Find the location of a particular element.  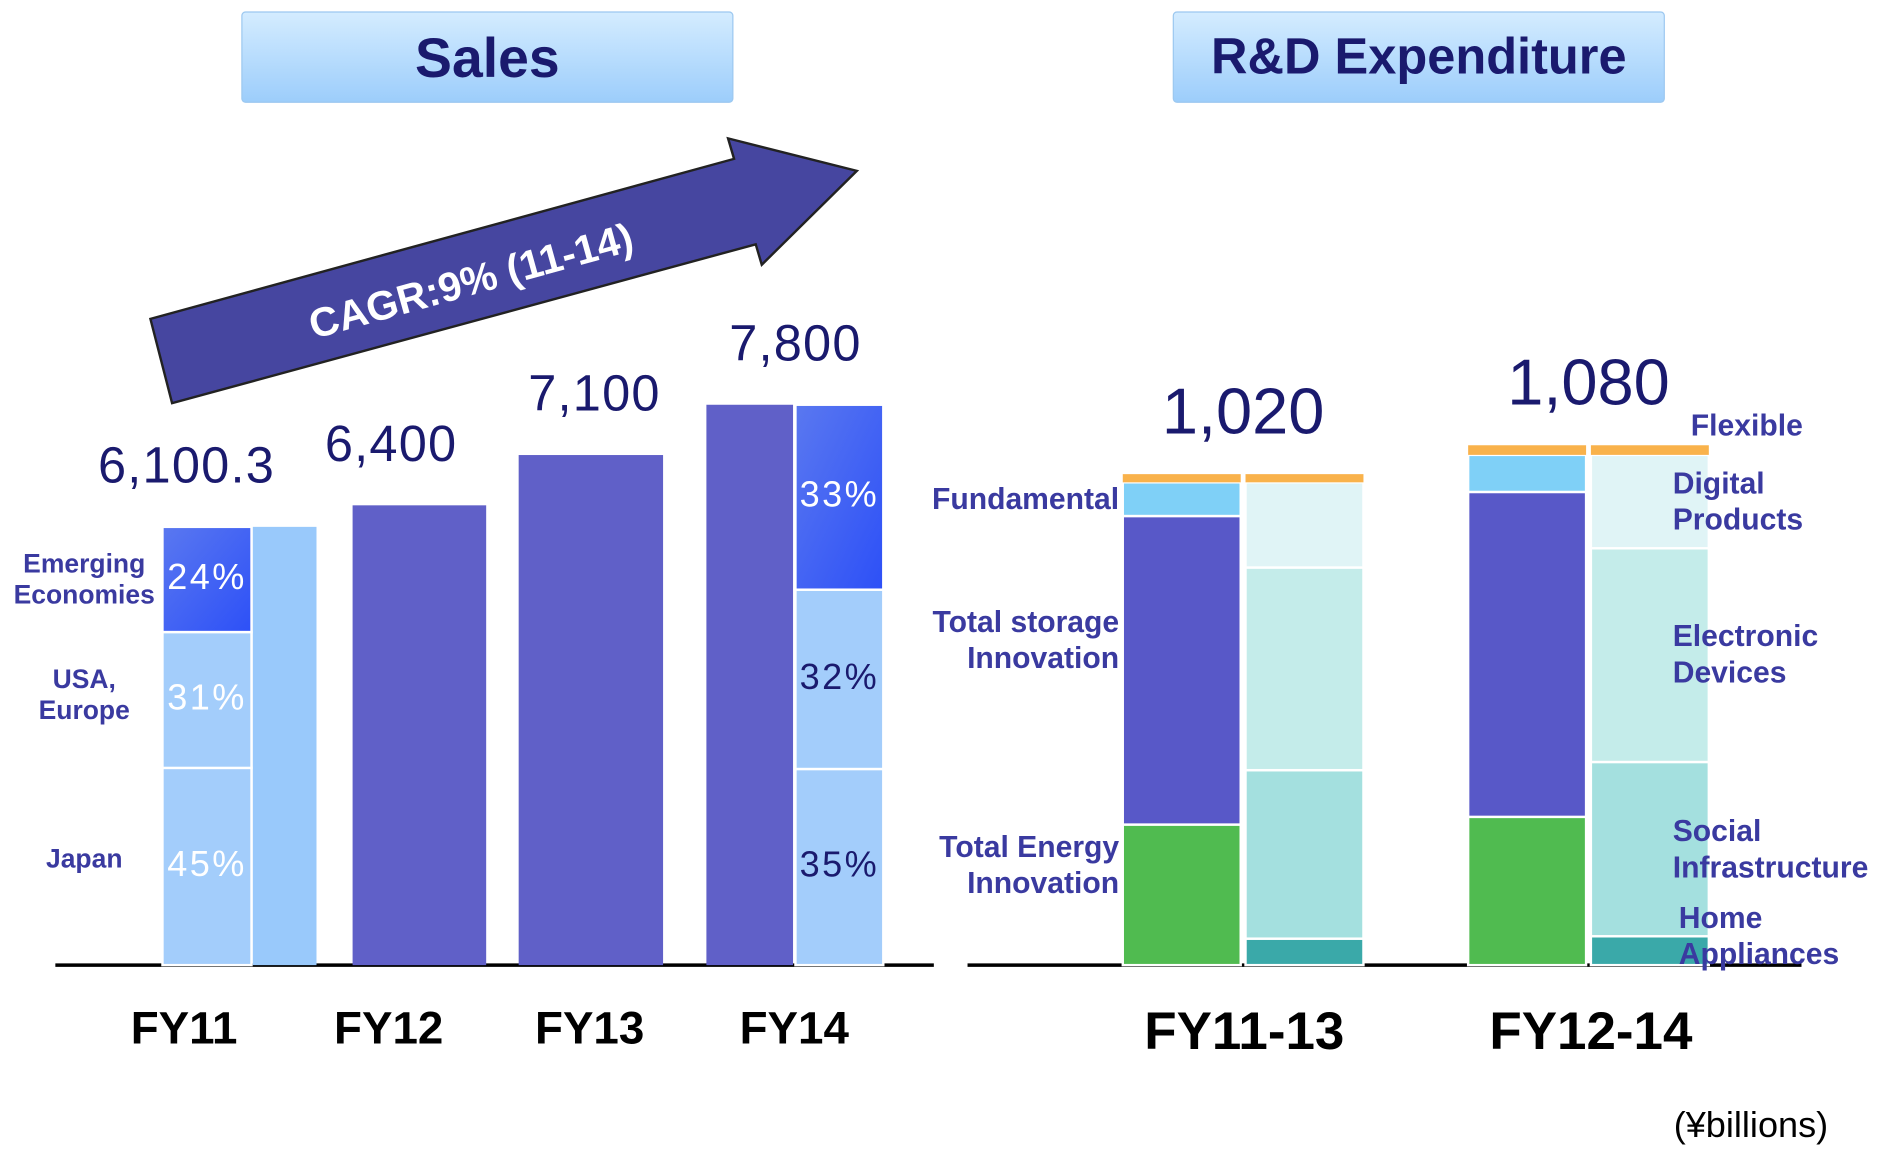

legend-label: Social Infrastructure is located at coordinates (1770, 849).